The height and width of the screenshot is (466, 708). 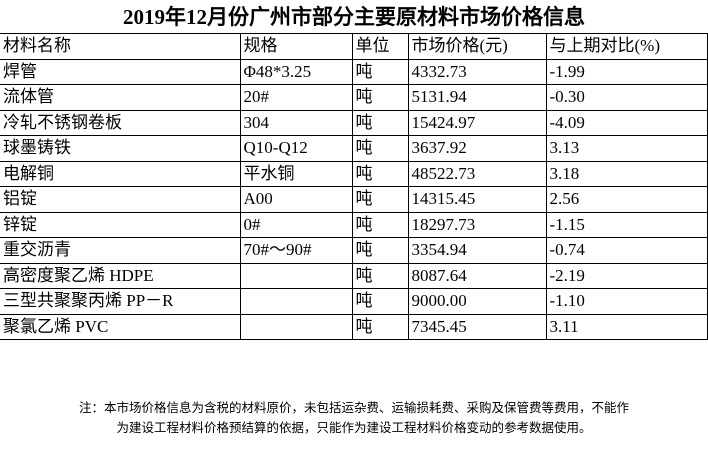 I want to click on spec-cell: 20#, so click(x=296, y=97).